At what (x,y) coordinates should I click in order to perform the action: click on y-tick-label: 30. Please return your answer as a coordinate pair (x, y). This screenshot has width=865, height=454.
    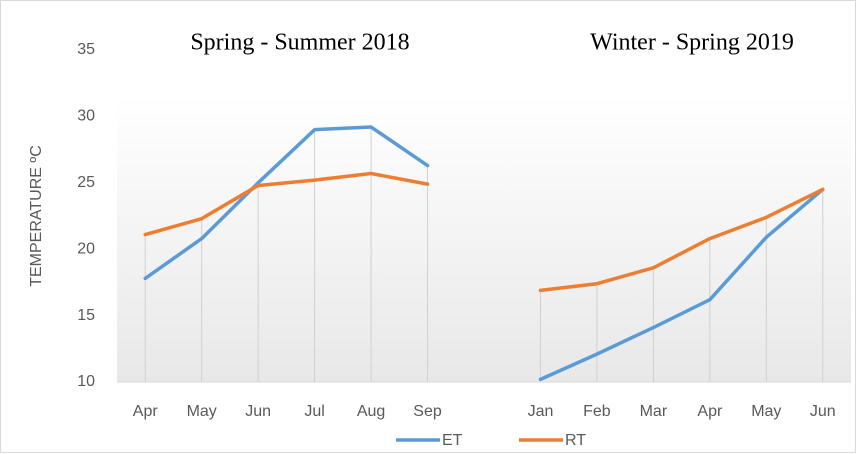
    Looking at the image, I should click on (86, 116).